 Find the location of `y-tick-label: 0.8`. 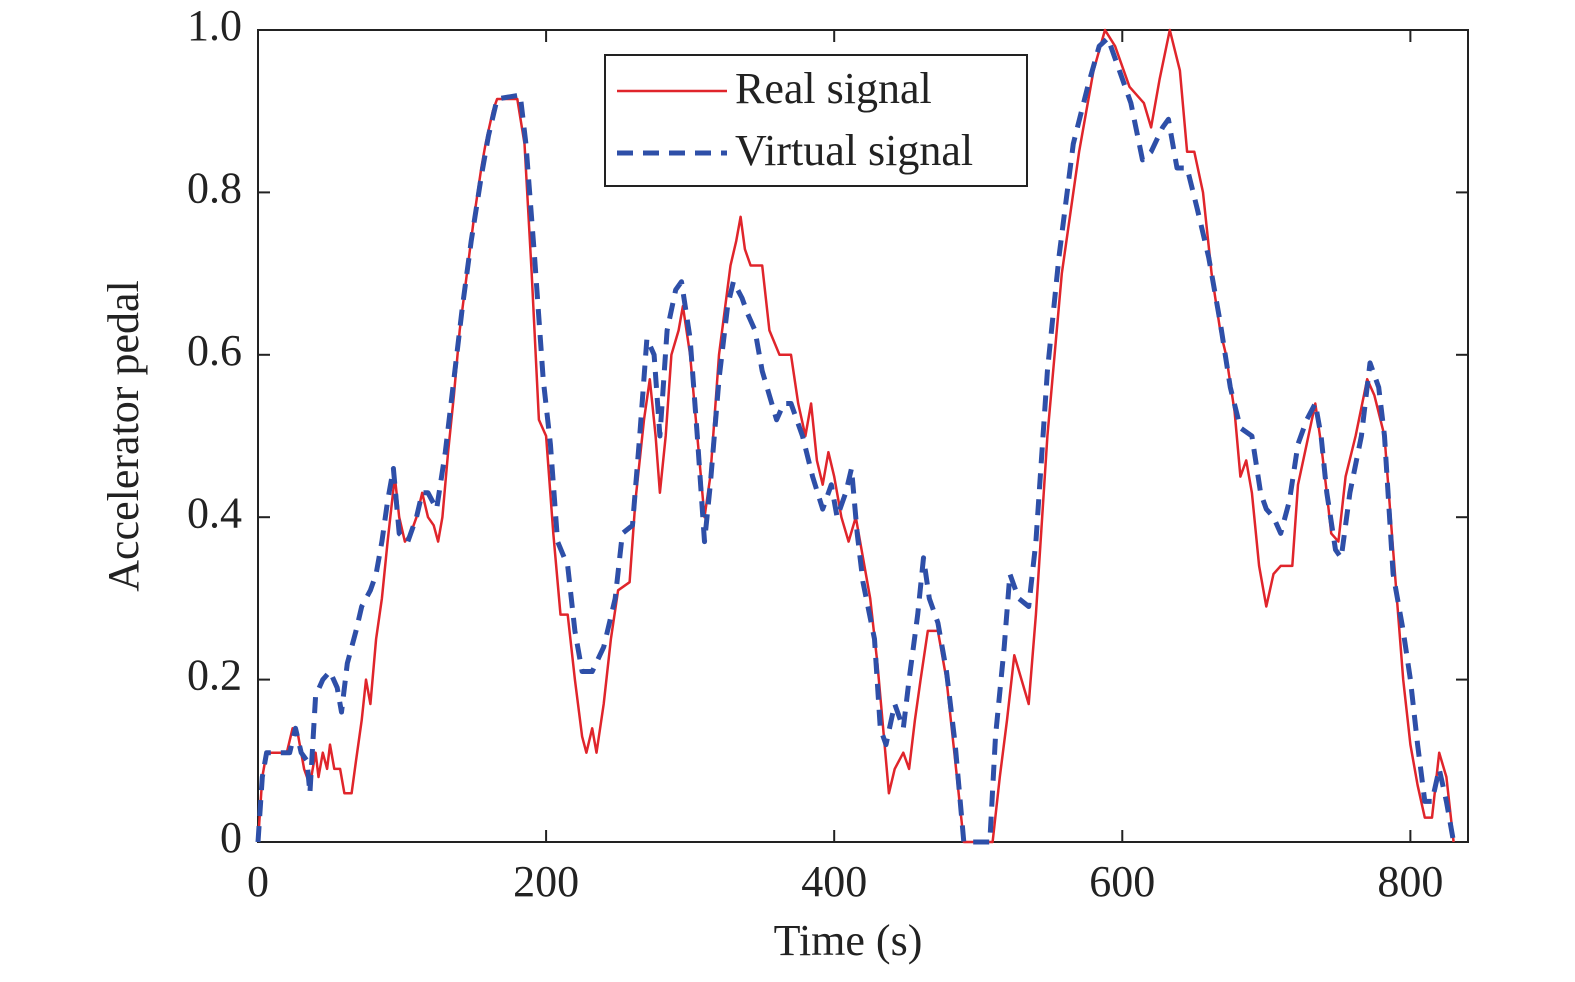

y-tick-label: 0.8 is located at coordinates (214, 187).